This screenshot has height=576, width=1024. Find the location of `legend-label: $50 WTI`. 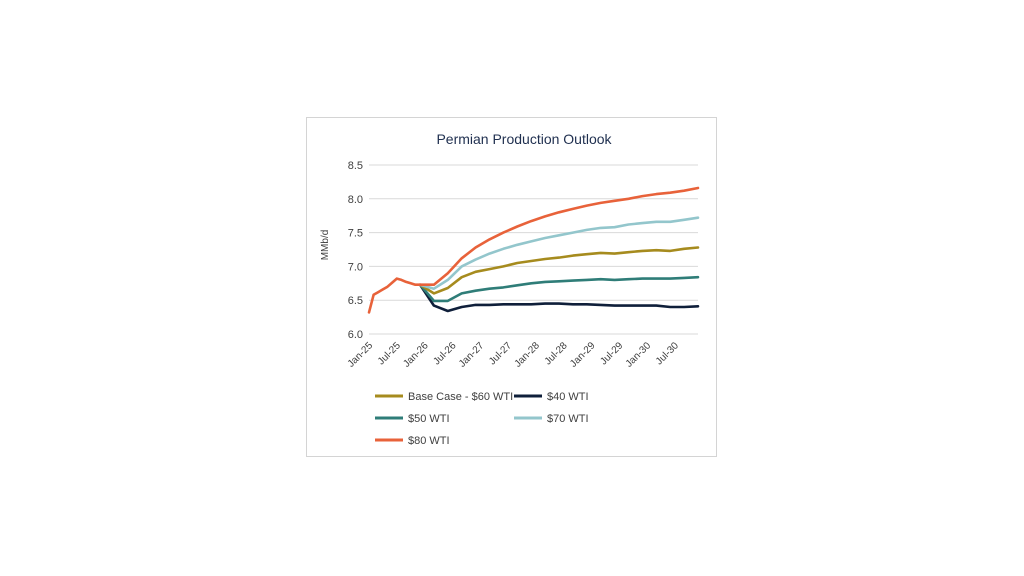

legend-label: $50 WTI is located at coordinates (429, 419).